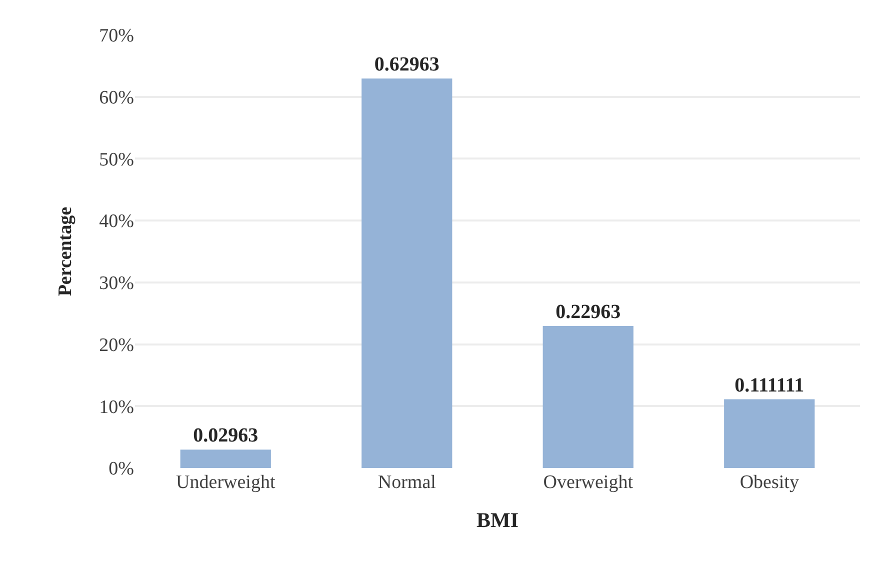 Image resolution: width=876 pixels, height=571 pixels. What do you see at coordinates (65, 251) in the screenshot?
I see `y-axis-title: Percentage` at bounding box center [65, 251].